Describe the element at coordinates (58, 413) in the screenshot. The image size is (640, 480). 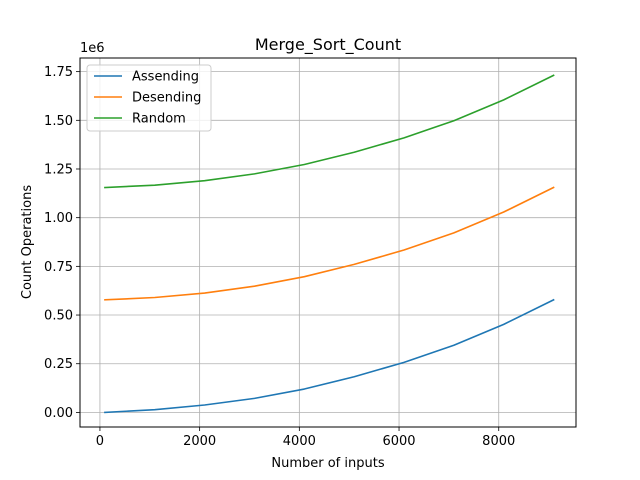
I see `y-tick-label: 0.00` at that location.